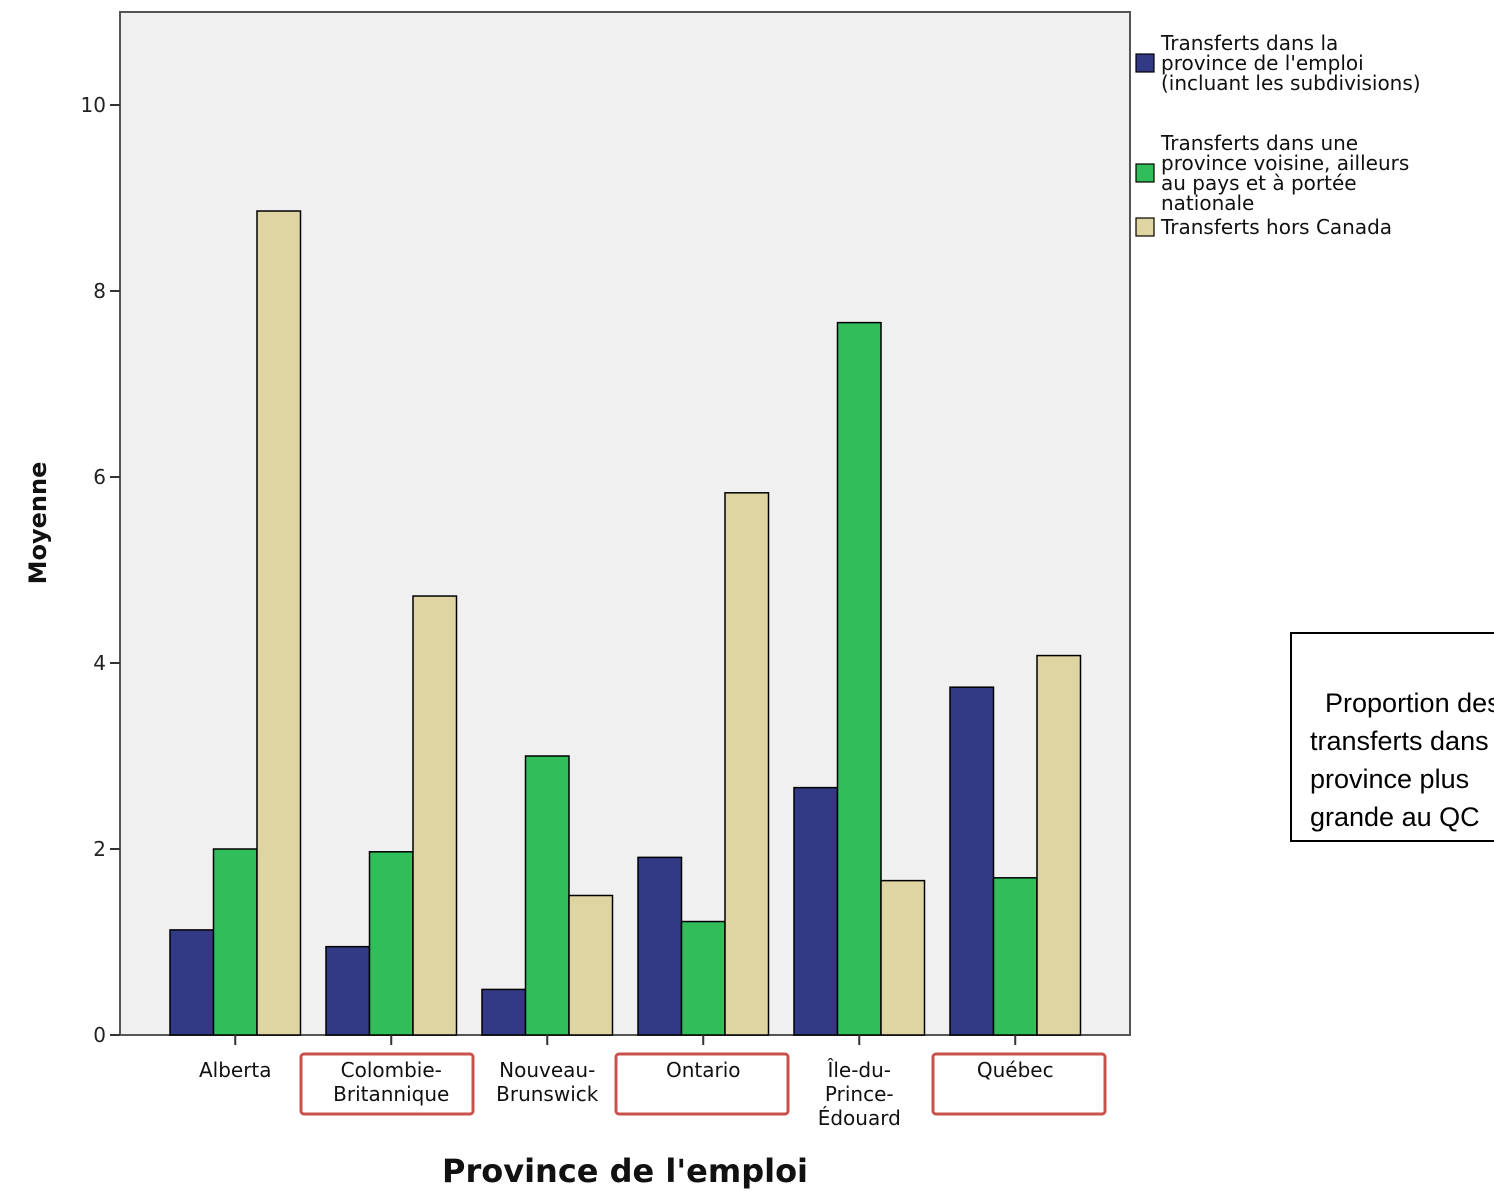 The image size is (1494, 1196). What do you see at coordinates (99, 477) in the screenshot?
I see `y-tick-label-3: 6` at bounding box center [99, 477].